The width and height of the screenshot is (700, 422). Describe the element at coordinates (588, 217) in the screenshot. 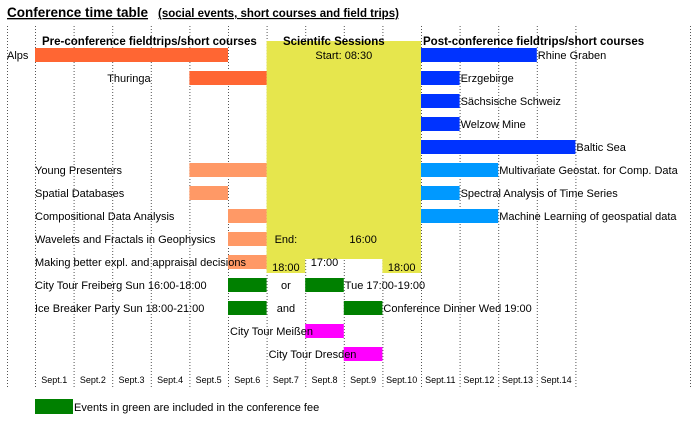

I see `bar-label-12: Machine Learning of geospatial data` at that location.